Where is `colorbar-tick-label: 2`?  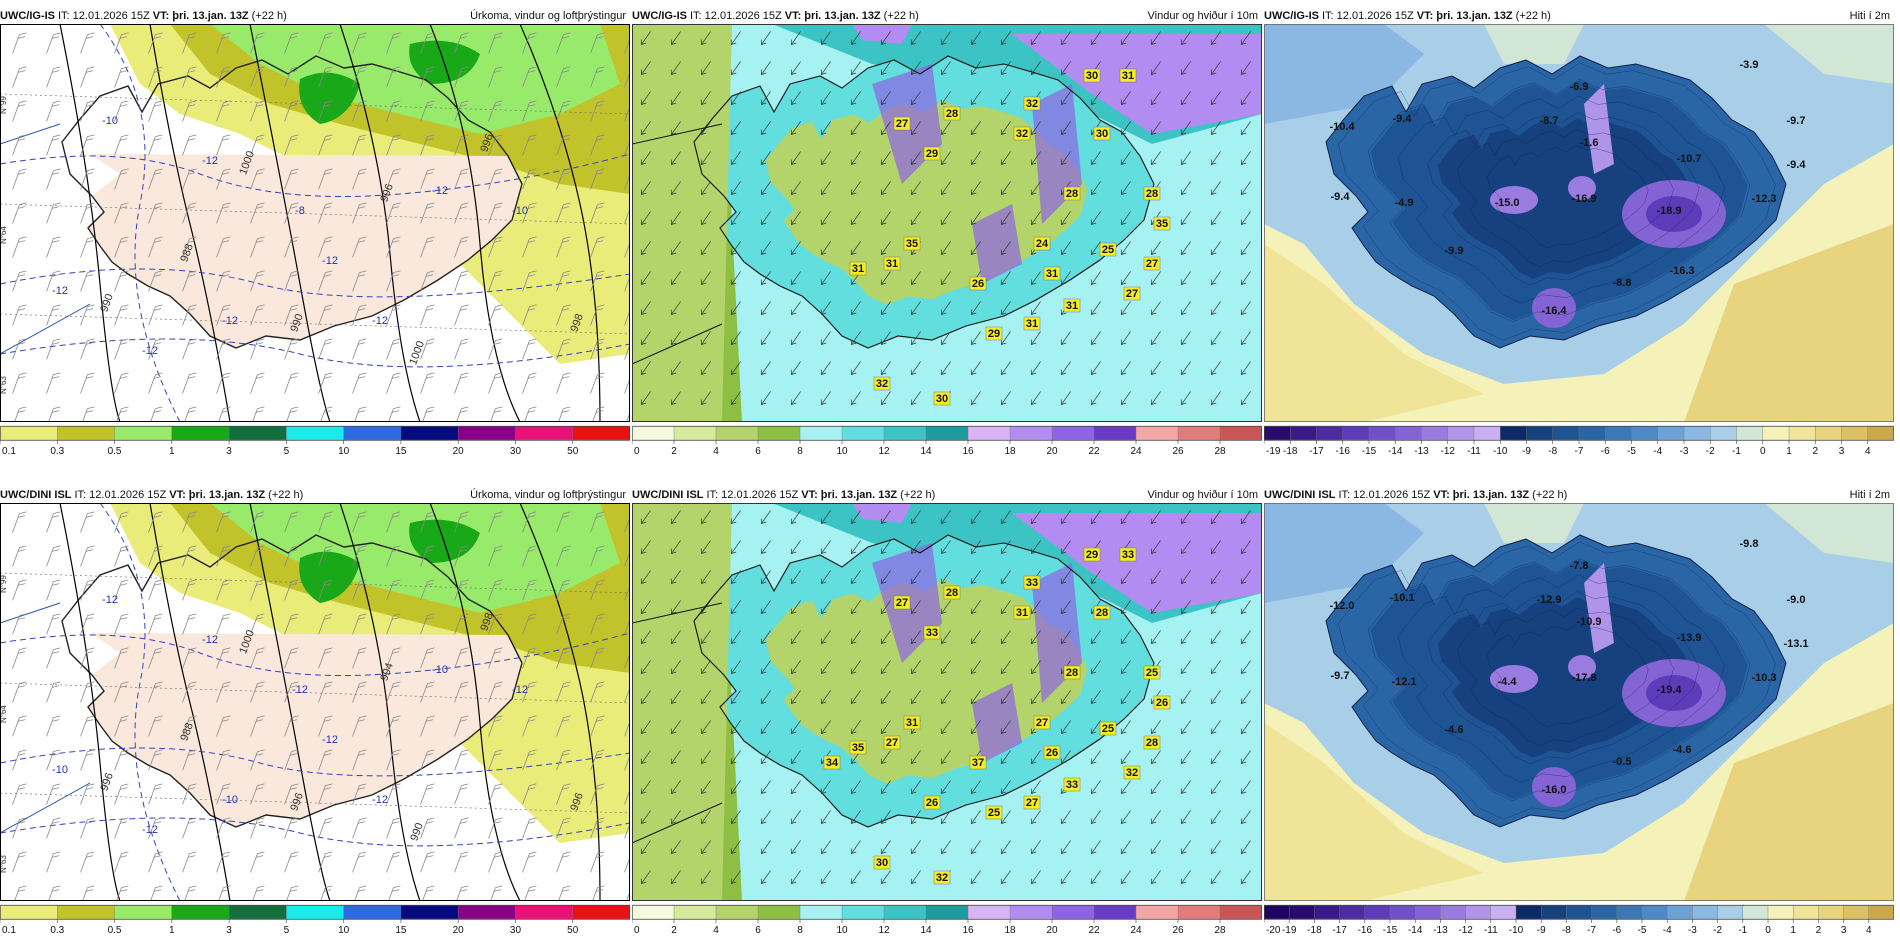
colorbar-tick-label: 2 is located at coordinates (674, 451).